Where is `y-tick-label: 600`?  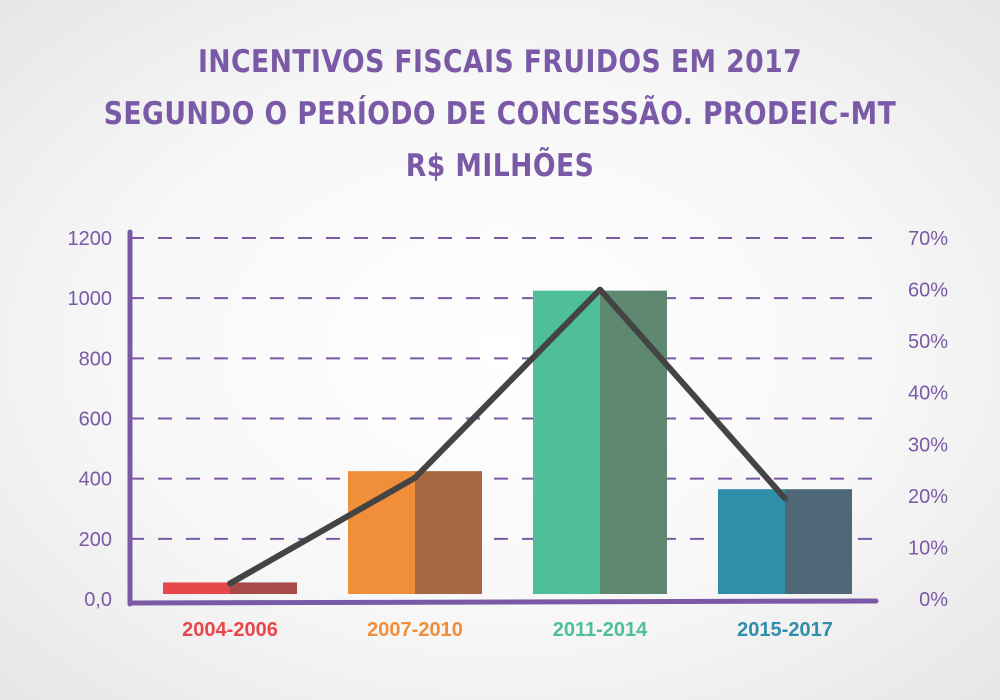
y-tick-label: 600 is located at coordinates (95, 420).